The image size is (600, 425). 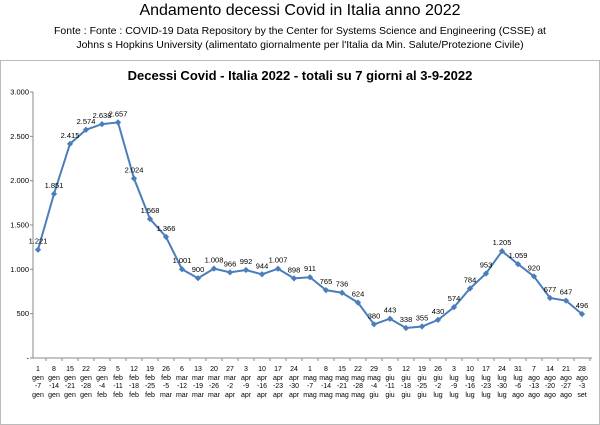 What do you see at coordinates (470, 382) in the screenshot?
I see `x-tick-label: 10 lug -16 lug` at bounding box center [470, 382].